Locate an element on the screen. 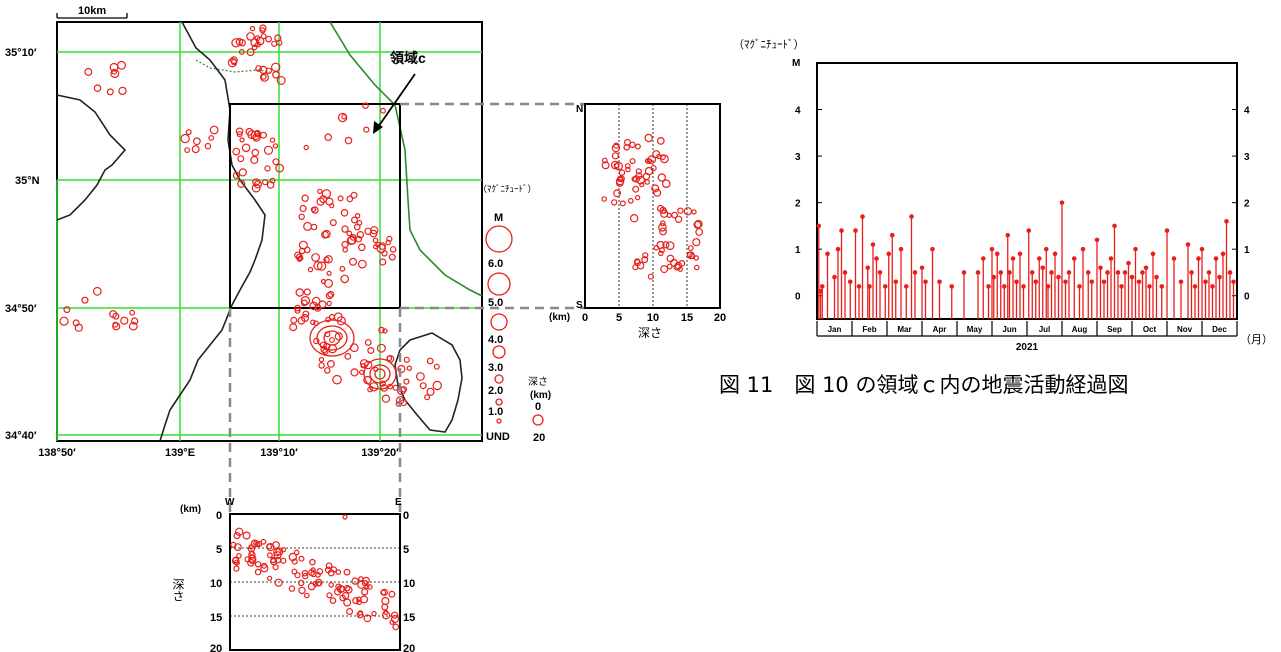 This screenshot has width=1281, height=652. mt-ytick-label-left-1: 1 is located at coordinates (798, 250).